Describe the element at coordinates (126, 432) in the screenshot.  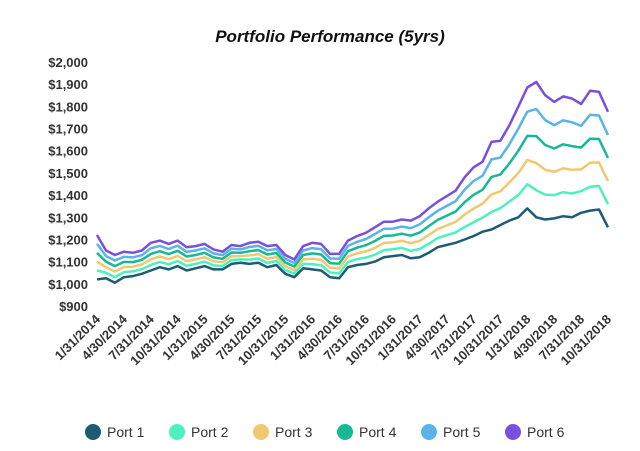
I see `legend-label: Port 1` at that location.